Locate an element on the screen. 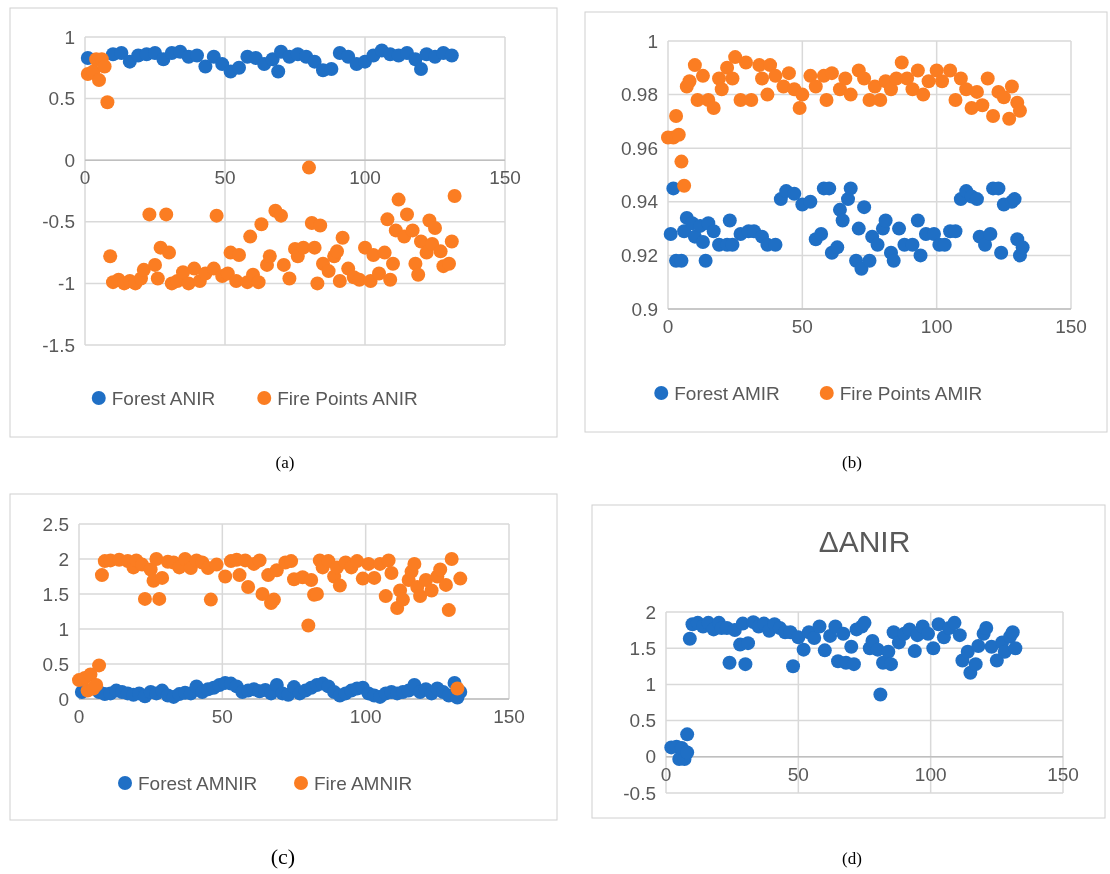 The height and width of the screenshot is (874, 1110). text: (b) is located at coordinates (852, 462).